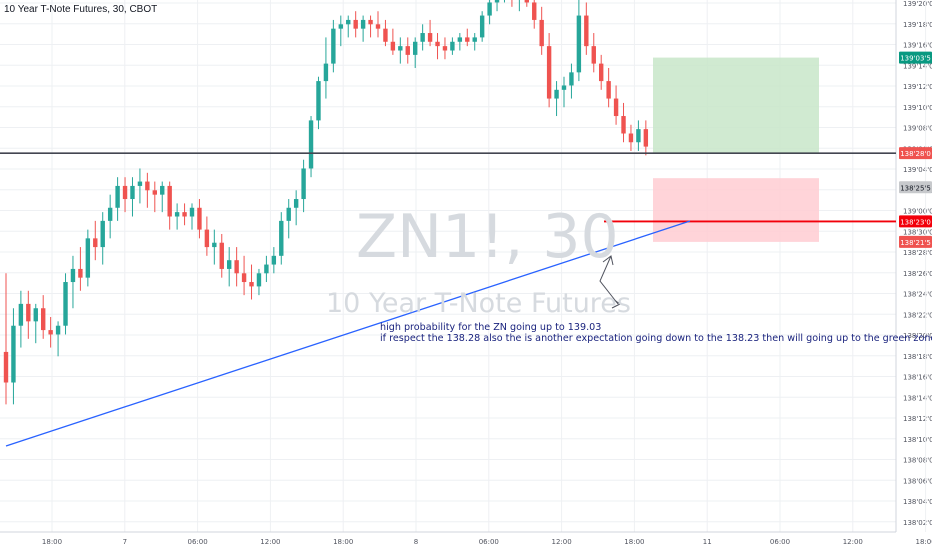 The width and height of the screenshot is (932, 550). Describe the element at coordinates (915, 243) in the screenshot. I see `price-badge-label: 138'21'5` at that location.